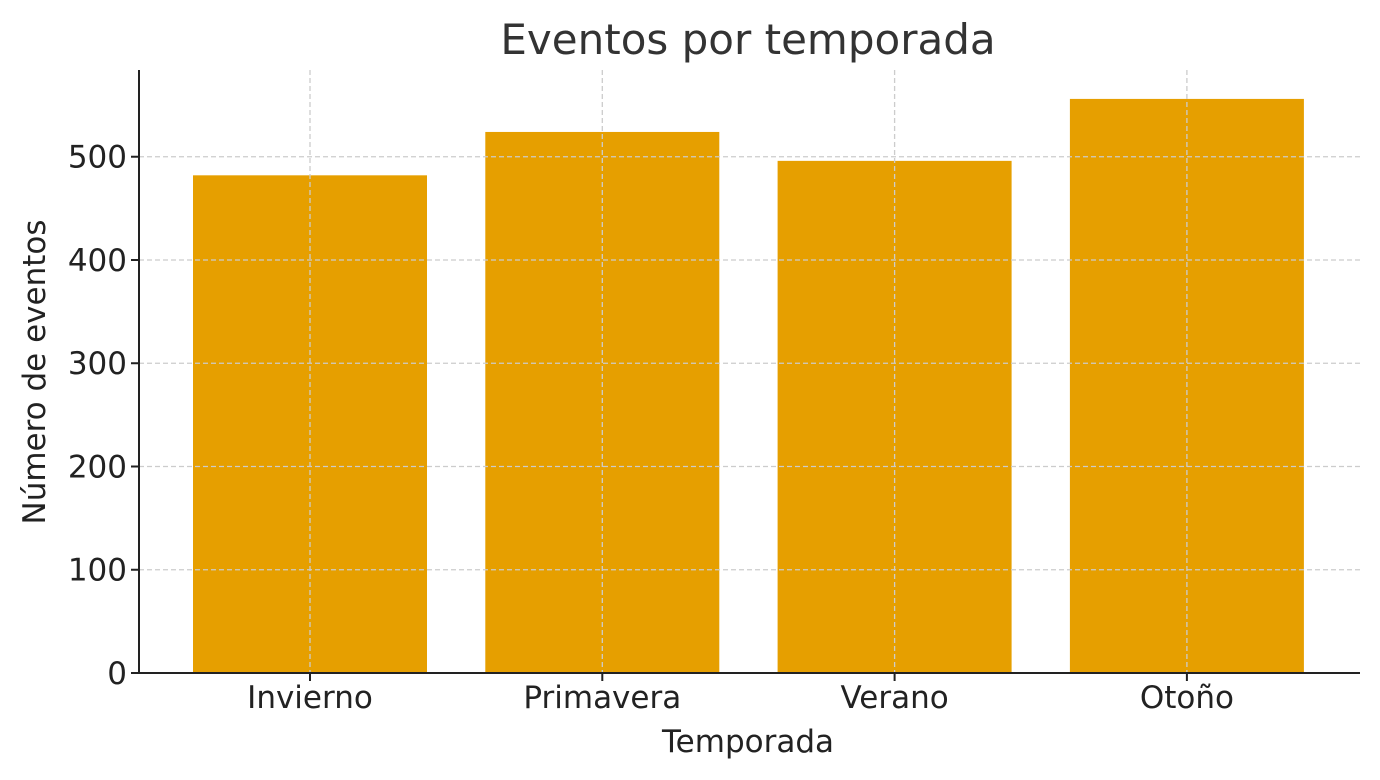 Image resolution: width=1380 pixels, height=780 pixels. I want to click on x-axis-label: Temporada, so click(747, 742).